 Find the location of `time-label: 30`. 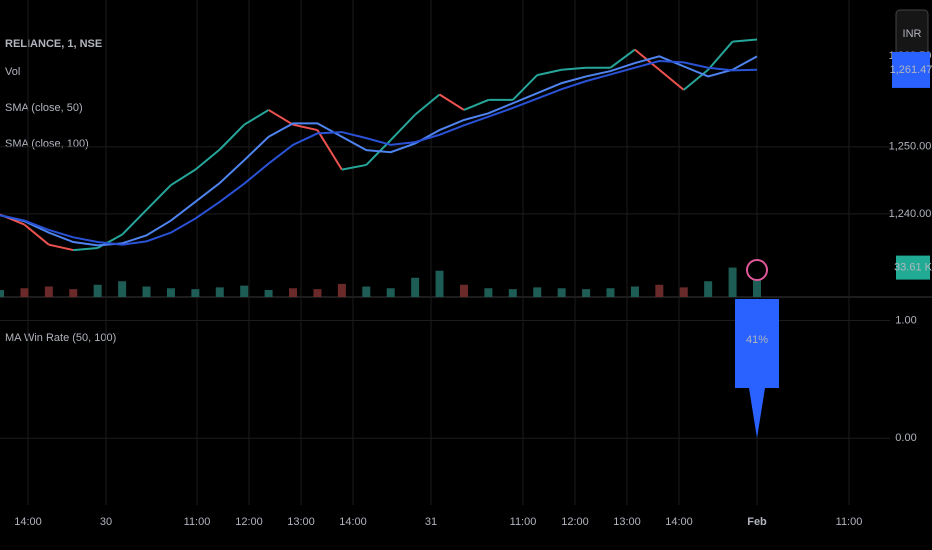

time-label: 30 is located at coordinates (106, 522).